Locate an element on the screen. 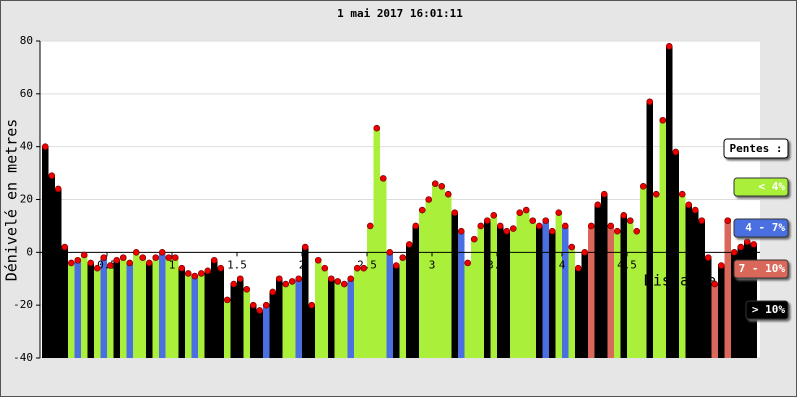  x-tick-label: 1.5 is located at coordinates (237, 264).